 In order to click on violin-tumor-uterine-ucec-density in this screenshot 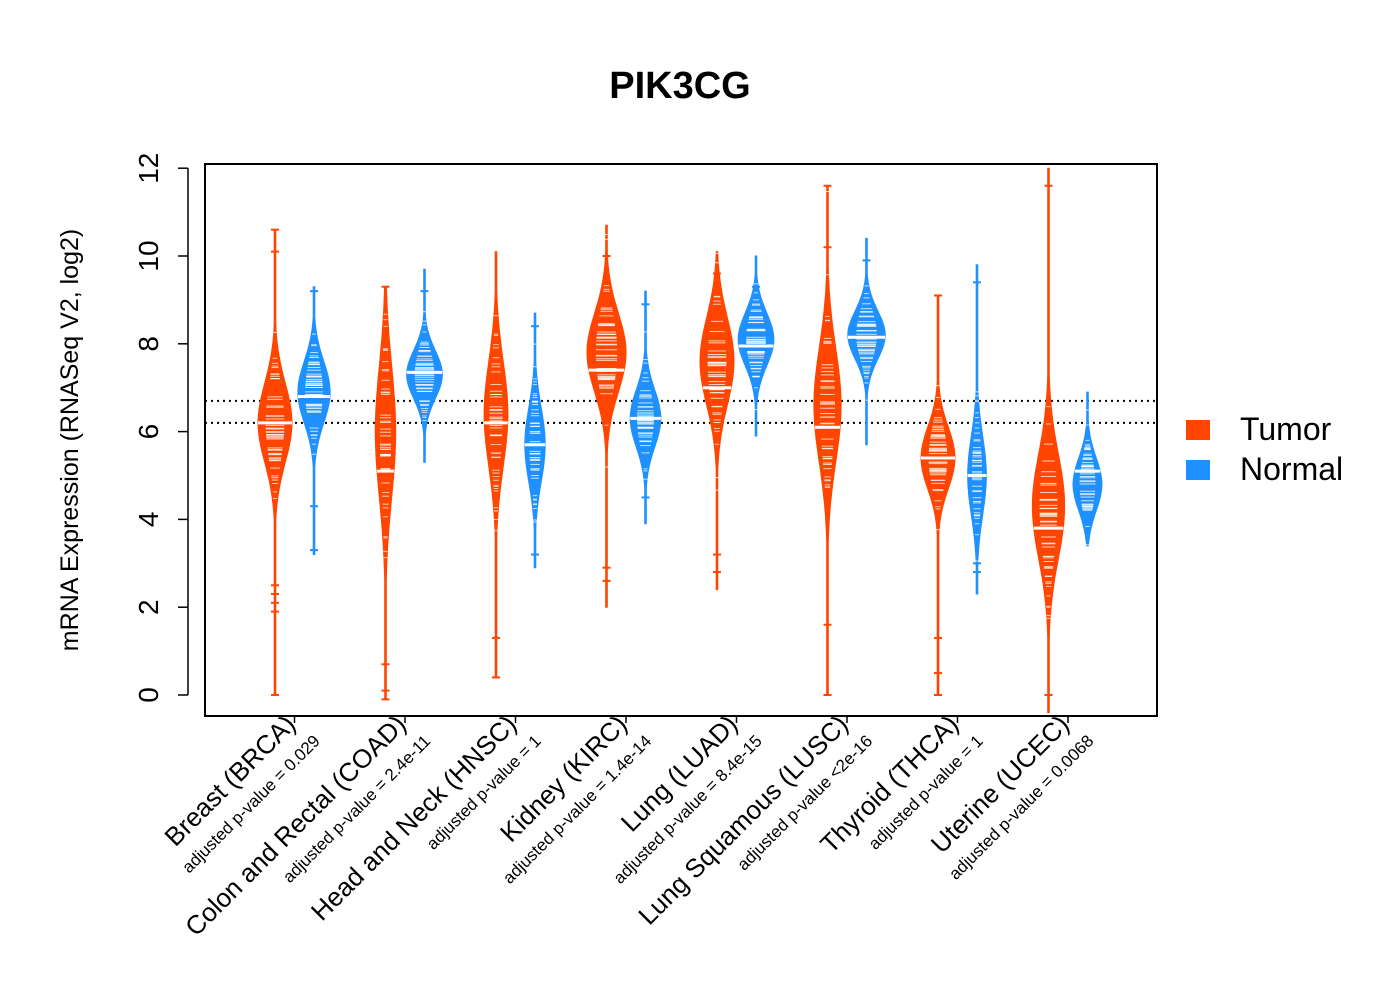, I will do `click(1048, 440)`.